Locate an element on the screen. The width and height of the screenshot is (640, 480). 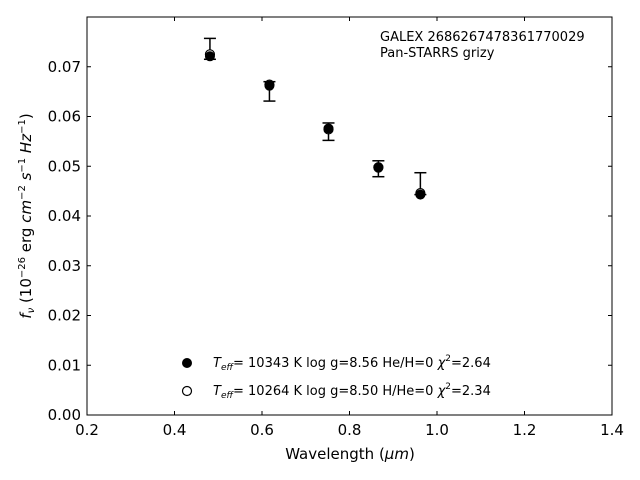
y-tick-label: 0.03 is located at coordinates (64, 266).